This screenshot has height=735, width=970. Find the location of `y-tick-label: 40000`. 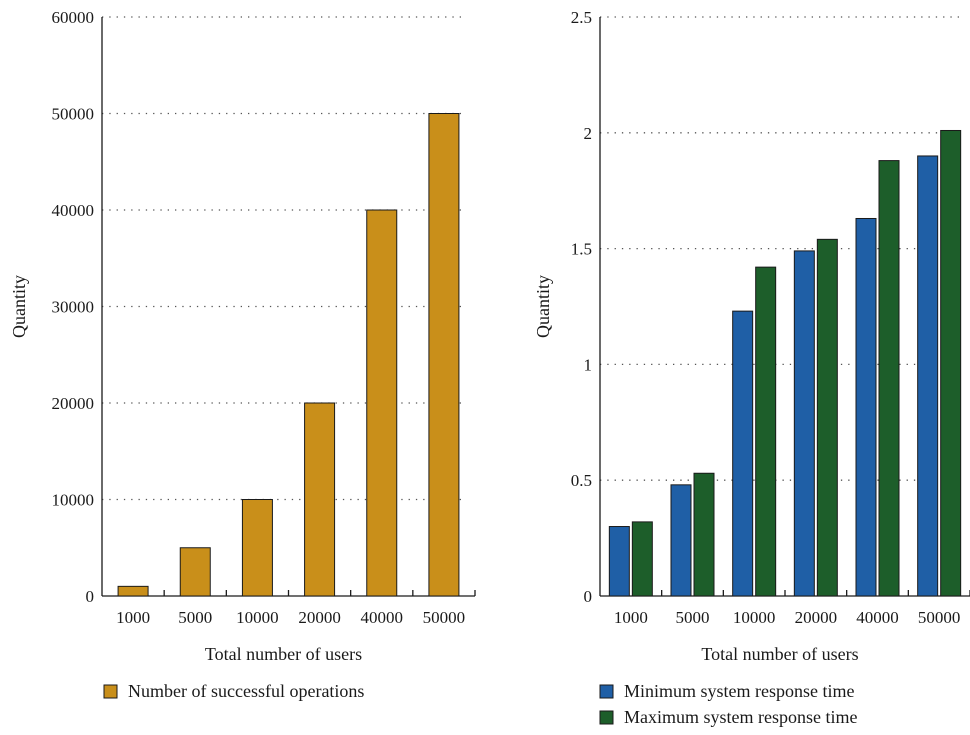

y-tick-label: 40000 is located at coordinates (73, 210).